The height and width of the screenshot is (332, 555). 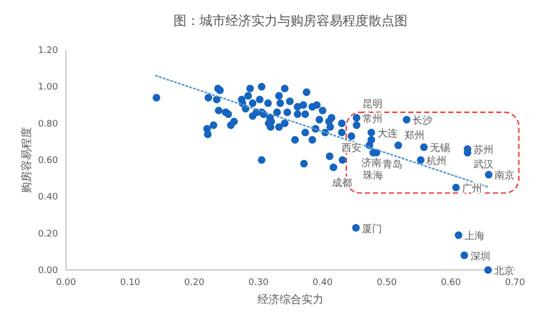 I want to click on x-tick-label: 0.50, so click(x=387, y=283).